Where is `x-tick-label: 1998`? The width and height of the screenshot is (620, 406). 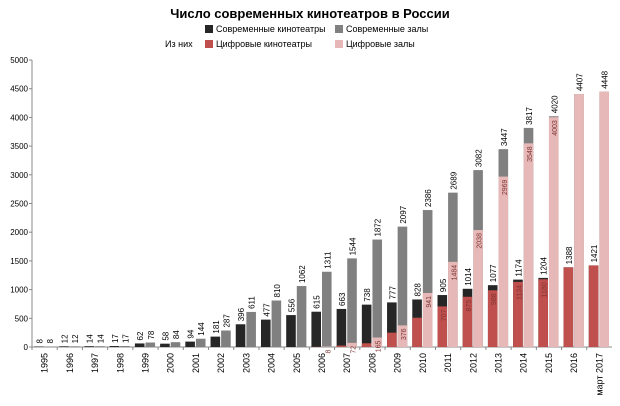 x-tick-label: 1998 is located at coordinates (120, 363).